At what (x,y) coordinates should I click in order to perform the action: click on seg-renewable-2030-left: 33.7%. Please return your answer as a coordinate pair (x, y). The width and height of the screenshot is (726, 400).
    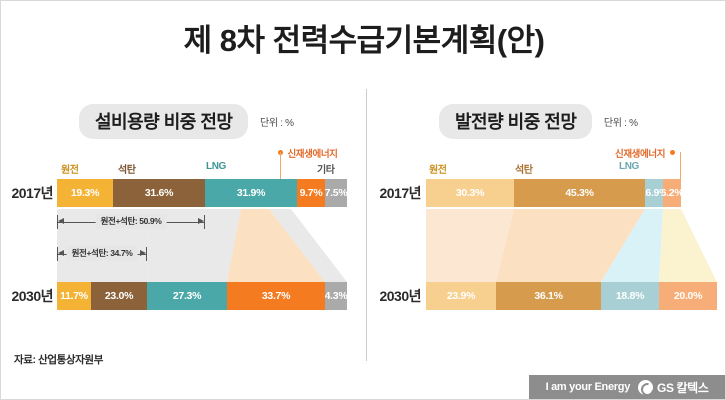
    Looking at the image, I should click on (276, 296).